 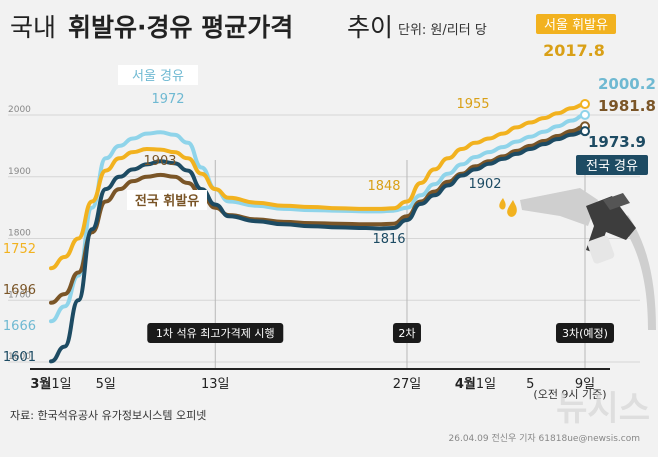 I want to click on start-label-seoul-diesel: 1666, so click(x=19, y=326).